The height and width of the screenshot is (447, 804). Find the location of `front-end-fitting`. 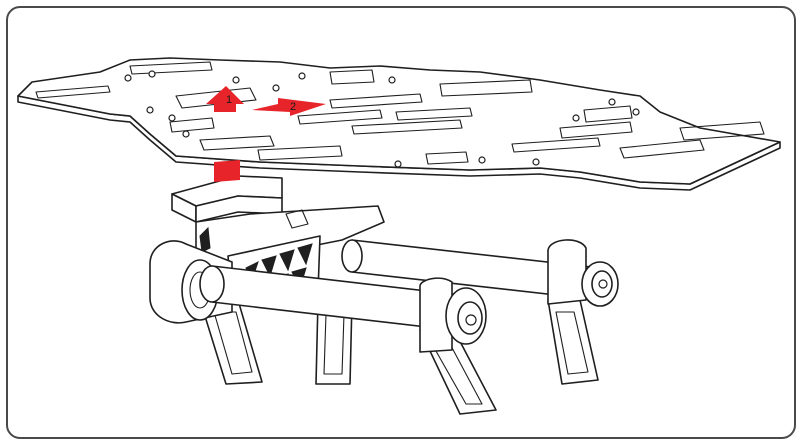

front-end-fitting is located at coordinates (453, 315).